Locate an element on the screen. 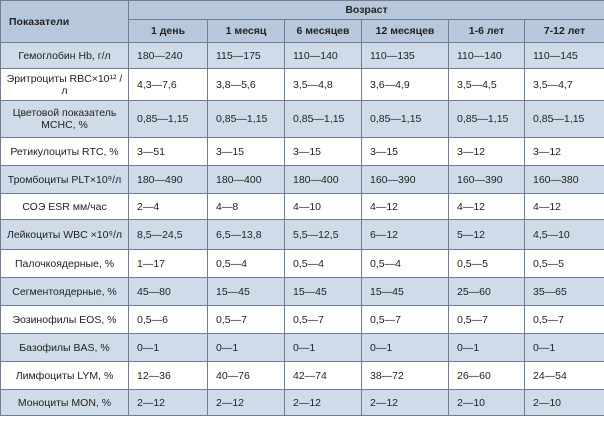 Image resolution: width=604 pixels, height=432 pixels. age-header-1-6-years: 1-6 лет is located at coordinates (486, 31).